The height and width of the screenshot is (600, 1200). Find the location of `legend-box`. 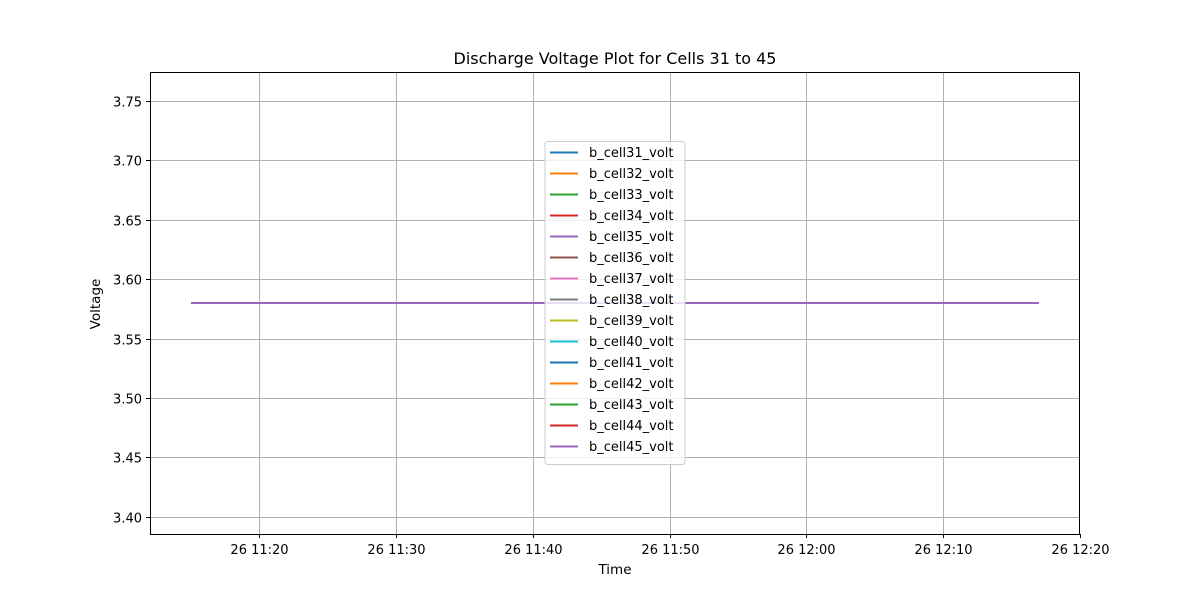

legend-box is located at coordinates (615, 303).